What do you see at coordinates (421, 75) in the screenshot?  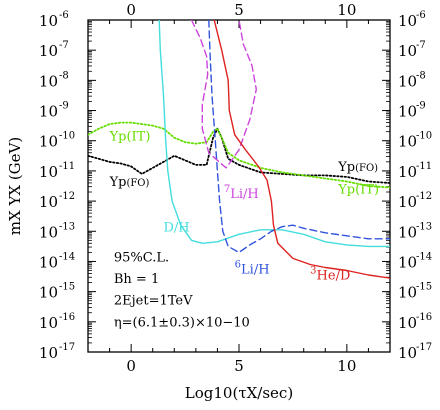 I see `y-tick-exponent-right: -8` at bounding box center [421, 75].